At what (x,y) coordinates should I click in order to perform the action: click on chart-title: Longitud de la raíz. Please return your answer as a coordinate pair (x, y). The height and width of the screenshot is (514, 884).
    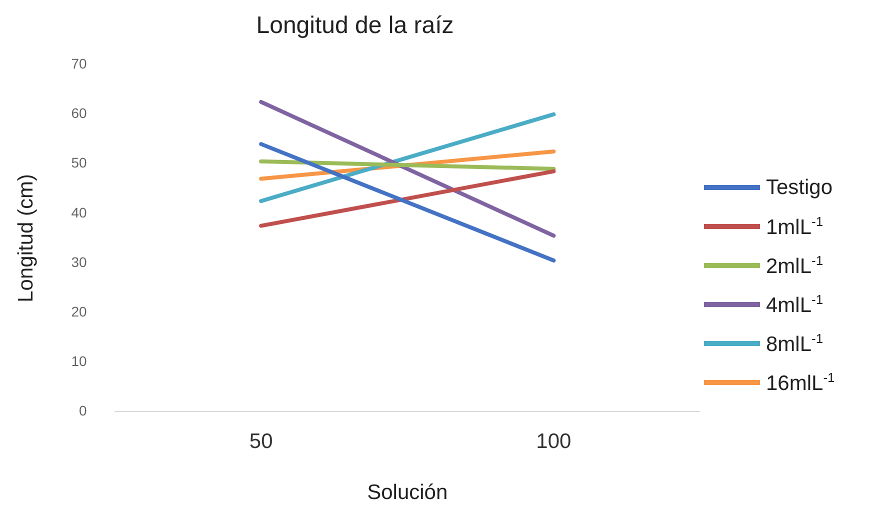
    Looking at the image, I should click on (355, 26).